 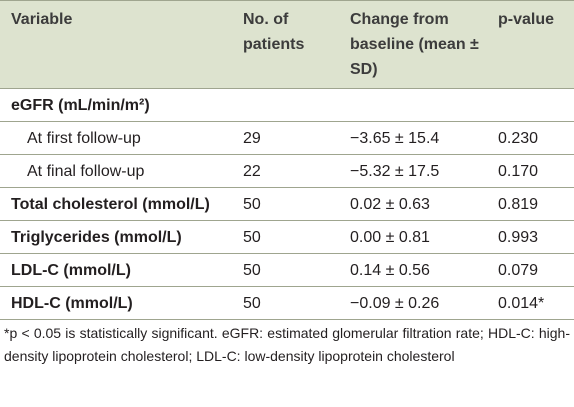 I want to click on row-variable: HDL-C (mmol/L), so click(x=116, y=303).